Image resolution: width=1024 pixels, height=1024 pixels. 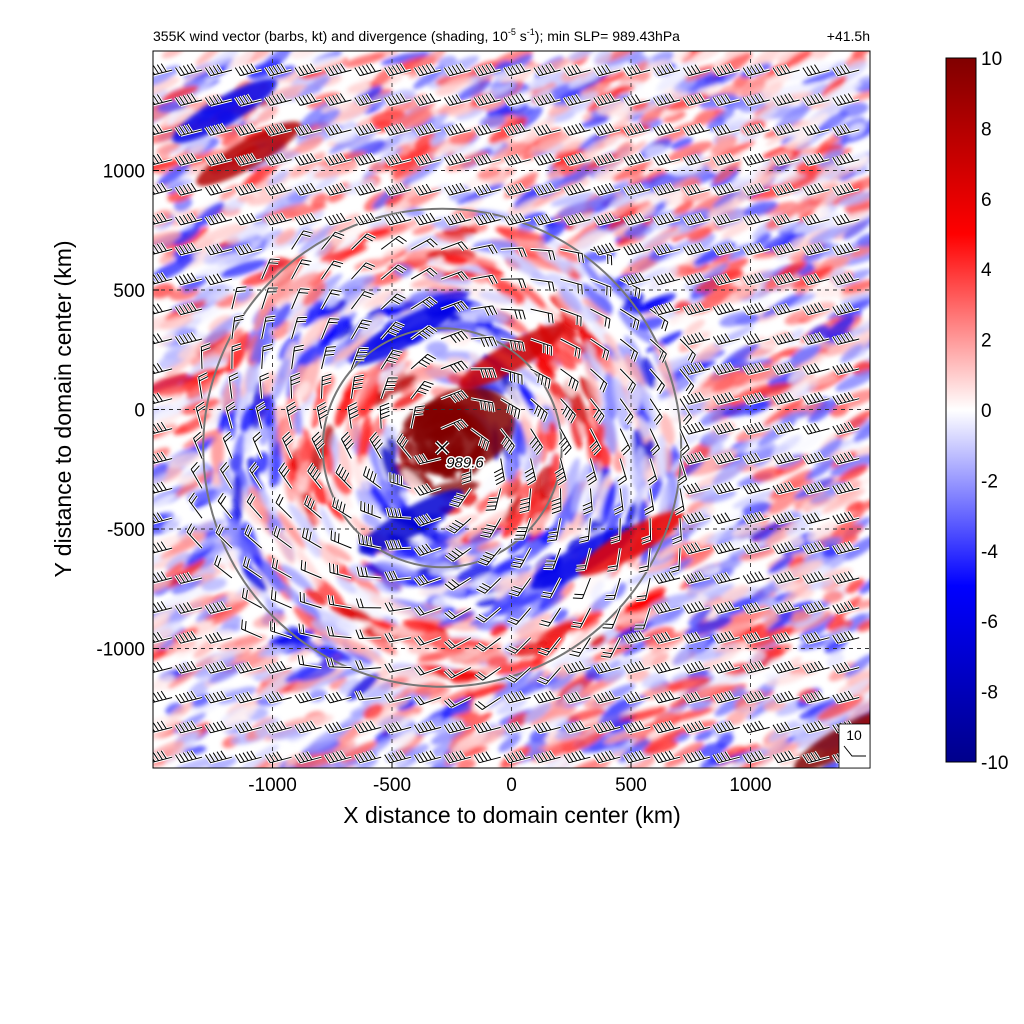 I want to click on colorbar-tick-label: -2, so click(x=989, y=481).